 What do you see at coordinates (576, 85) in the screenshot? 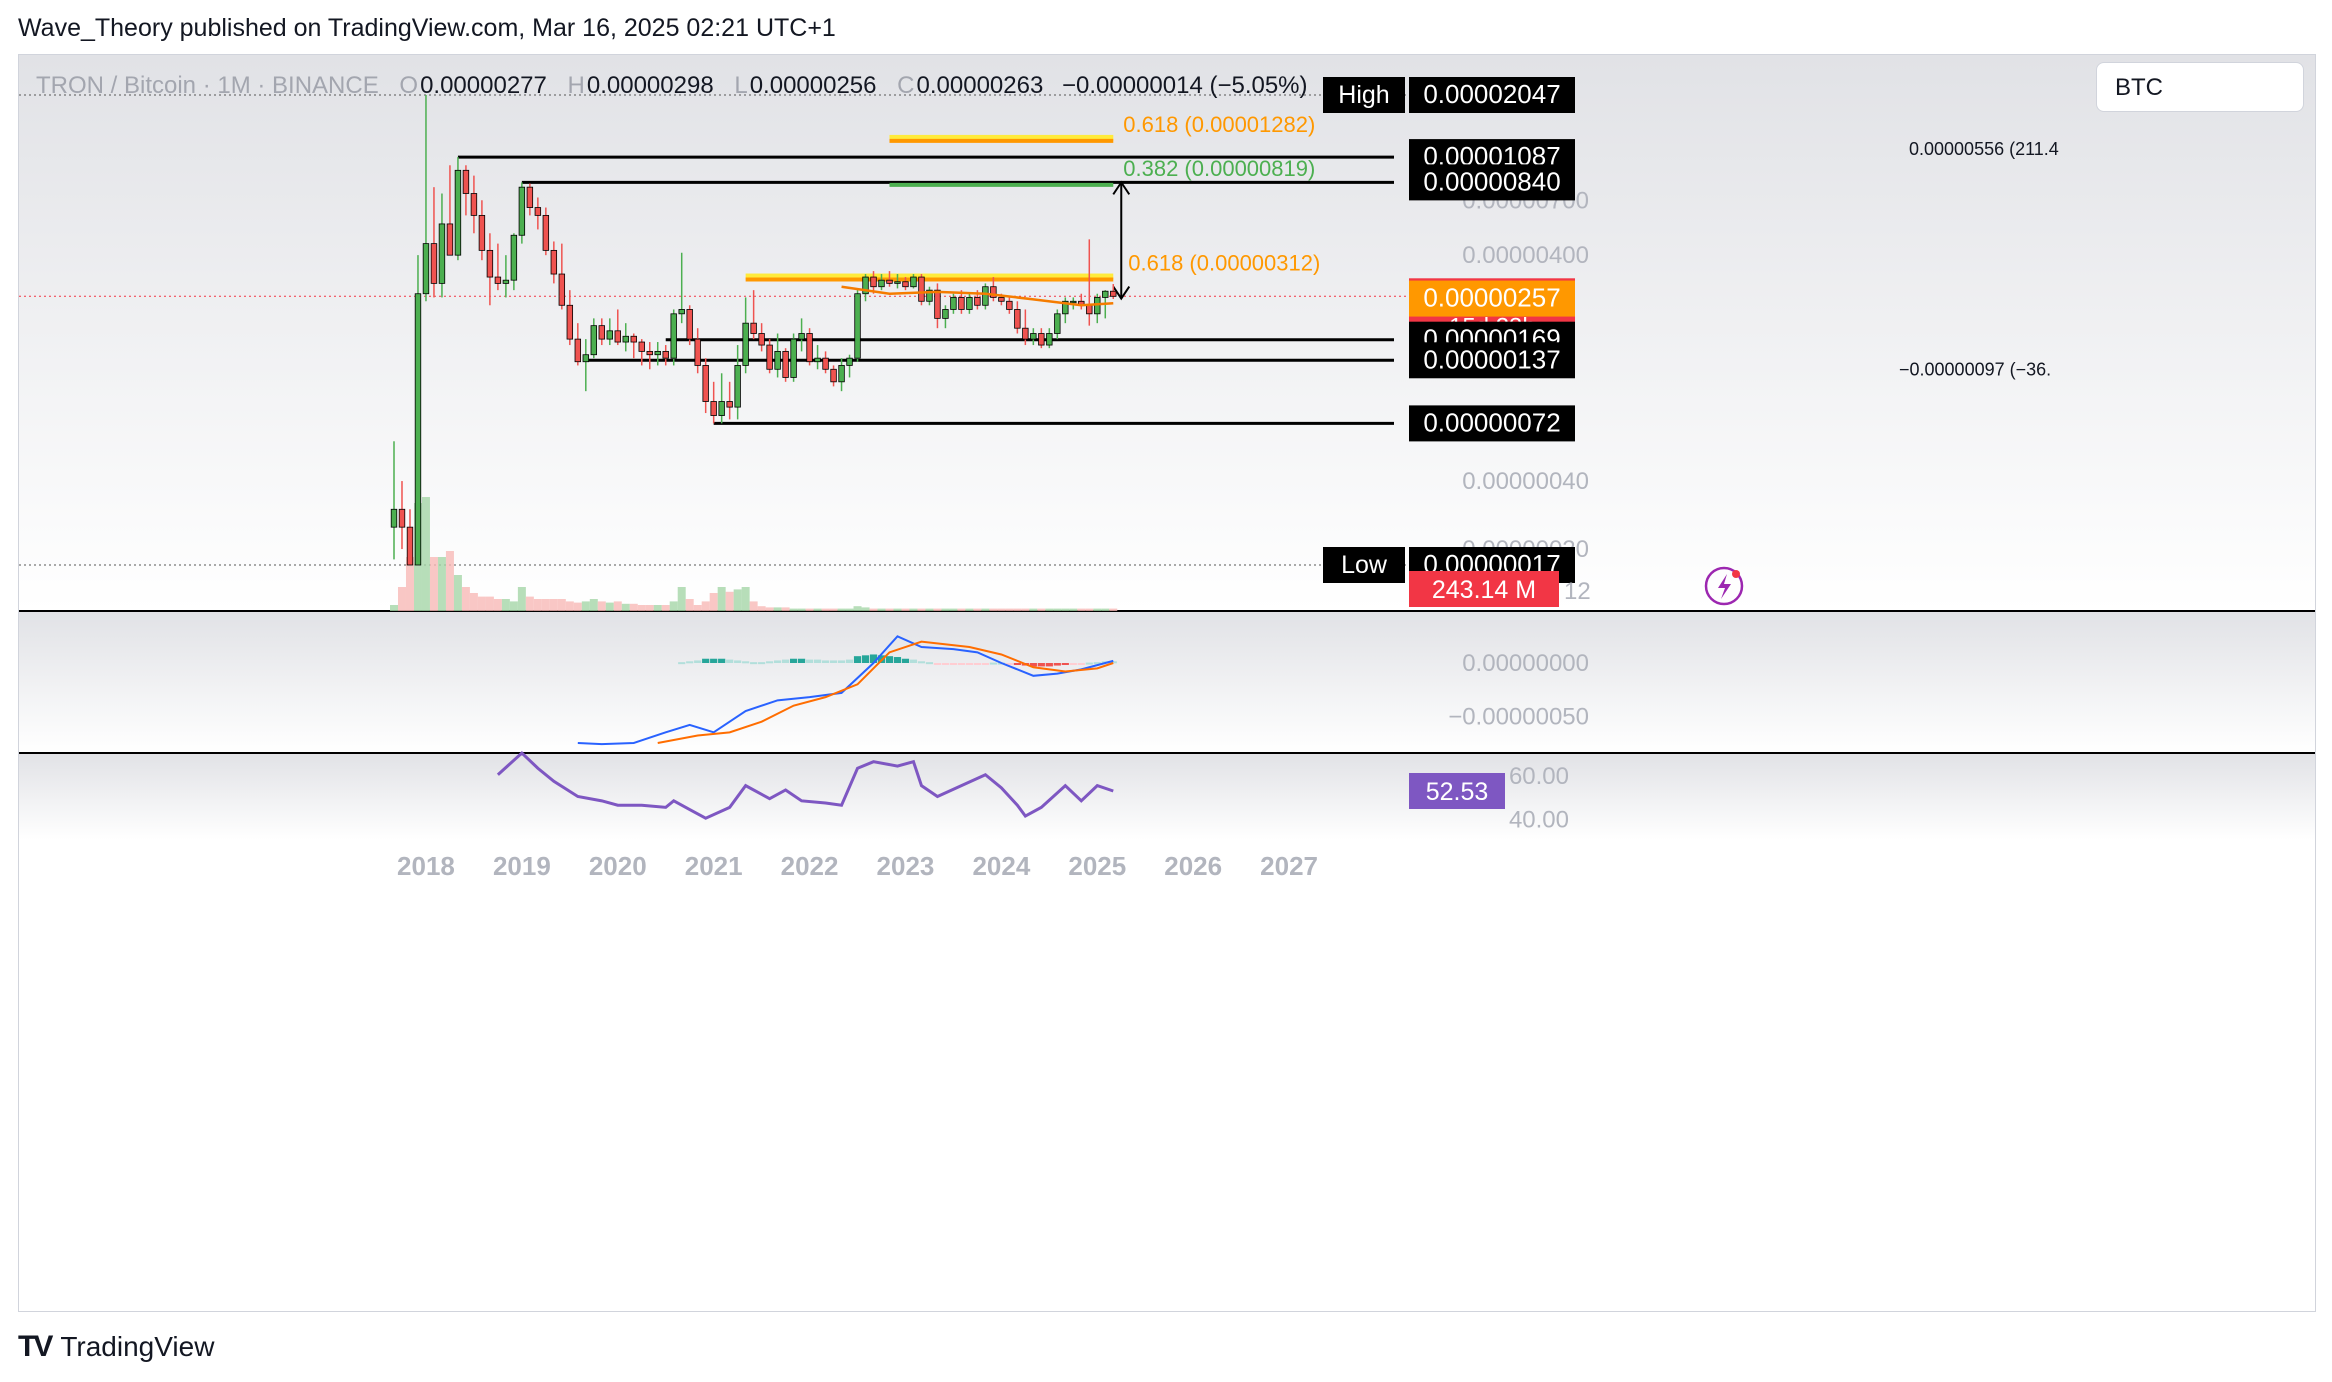
I see `high-key: H` at bounding box center [576, 85].